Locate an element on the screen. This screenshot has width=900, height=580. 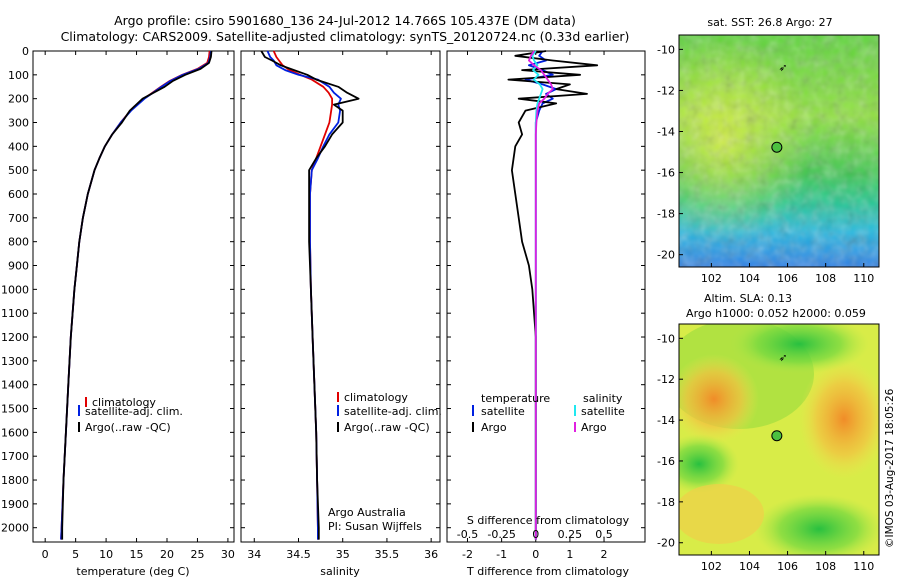
sla-profile-marker is located at coordinates (777, 436).